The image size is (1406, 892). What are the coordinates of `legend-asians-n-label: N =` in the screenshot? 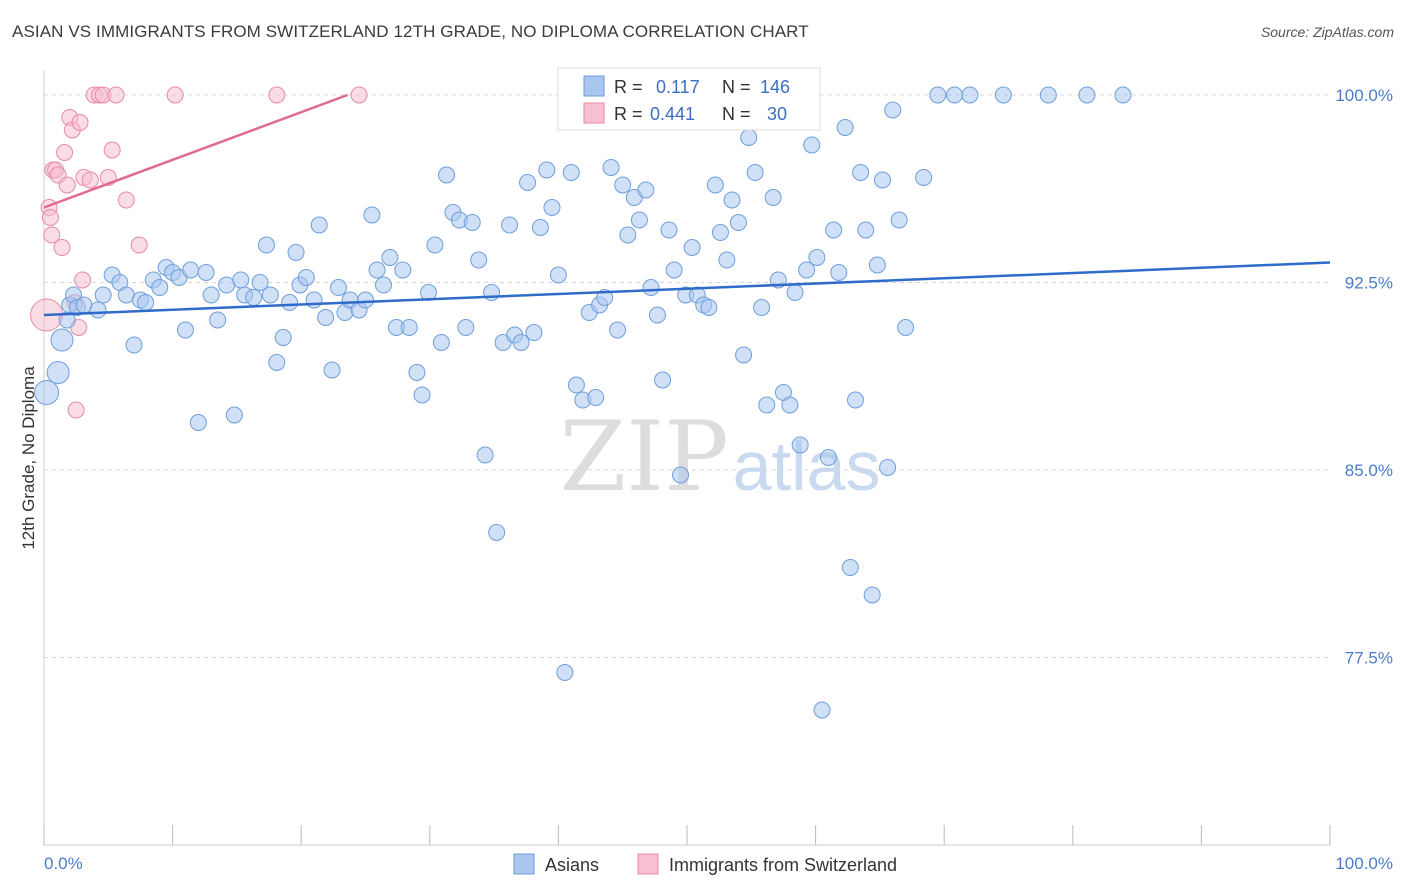 It's located at (736, 87).